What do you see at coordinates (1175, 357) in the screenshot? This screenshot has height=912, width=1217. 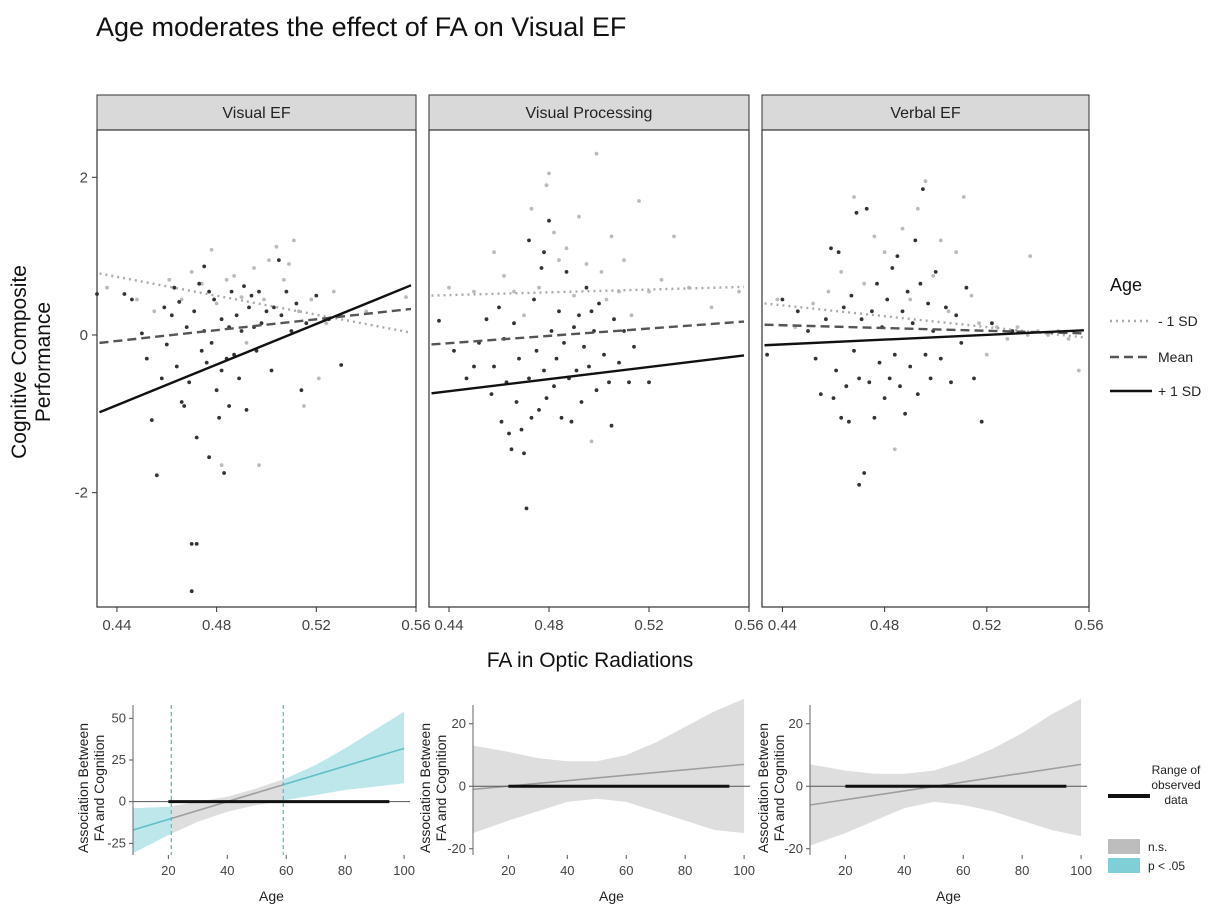 I see `legend-label-mean: Mean` at bounding box center [1175, 357].